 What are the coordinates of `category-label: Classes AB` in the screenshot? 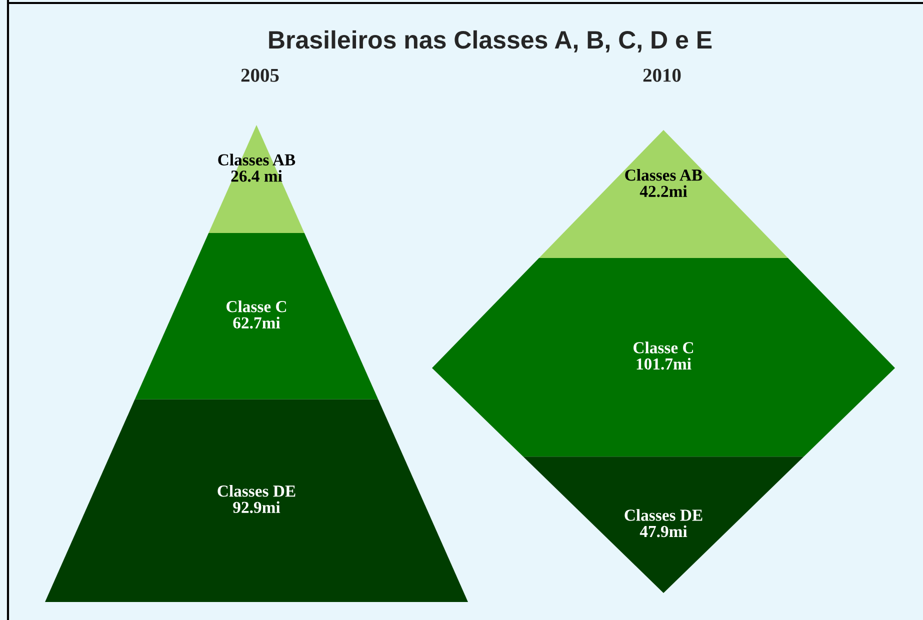 It's located at (663, 175).